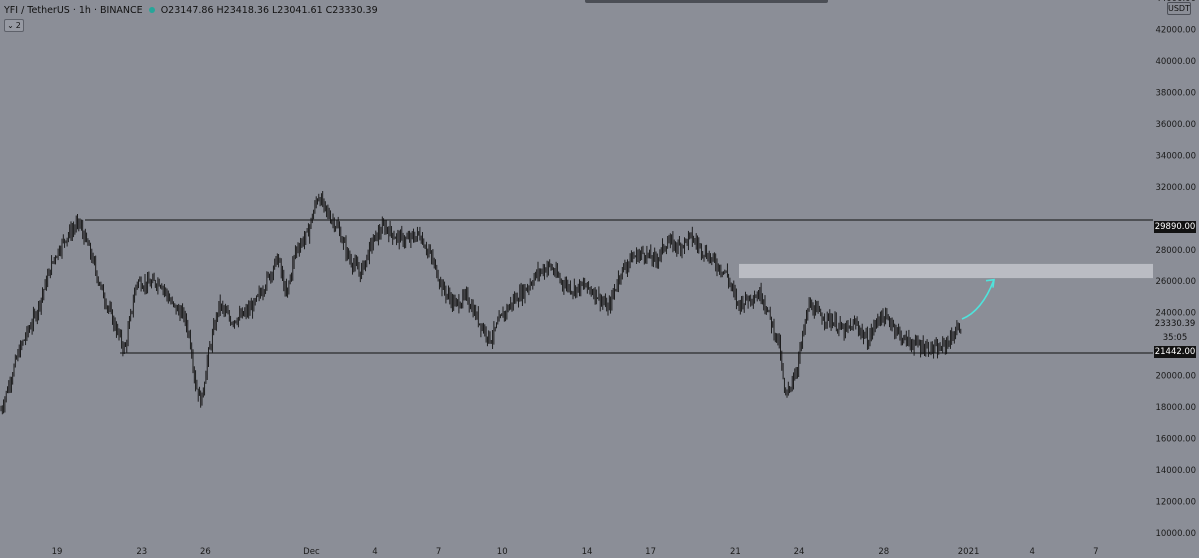  What do you see at coordinates (587, 552) in the screenshot?
I see `time-tick-label: 14` at bounding box center [587, 552].